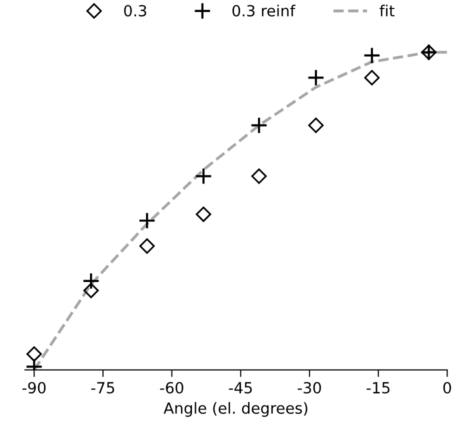 This screenshot has width=454, height=443. I want to click on x-axis-title: Angle (el. degrees), so click(236, 409).